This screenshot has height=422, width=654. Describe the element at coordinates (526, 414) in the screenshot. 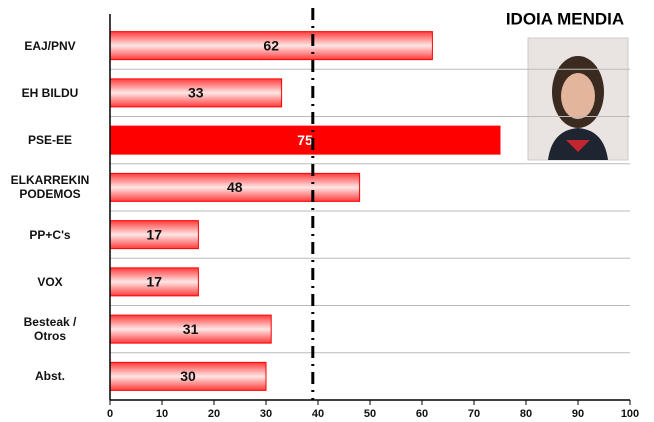

I see `x-tick-label: 80` at that location.